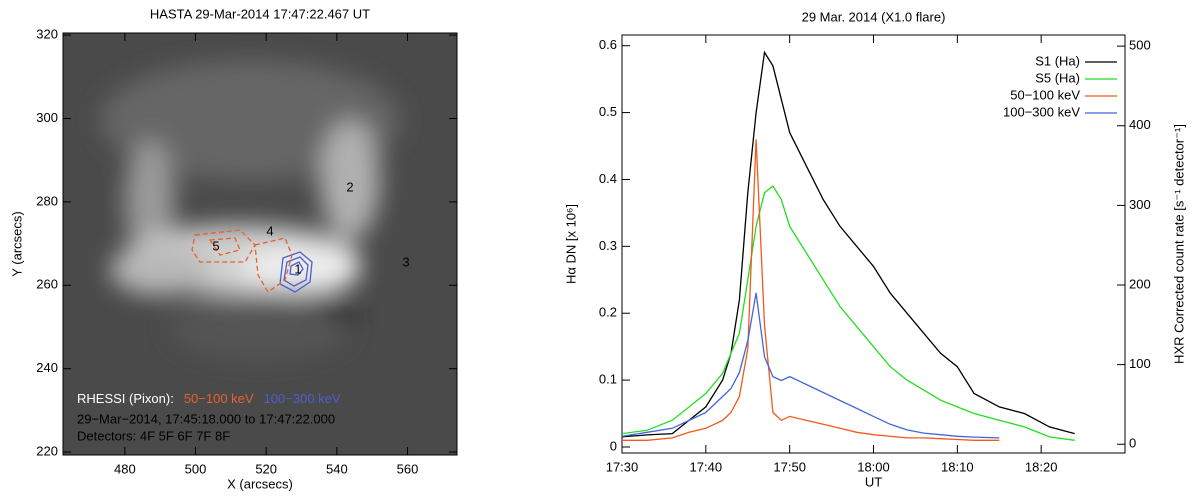 The image size is (1195, 497). Describe the element at coordinates (1140, 45) in the screenshot. I see `y2-tick-label: 500` at that location.